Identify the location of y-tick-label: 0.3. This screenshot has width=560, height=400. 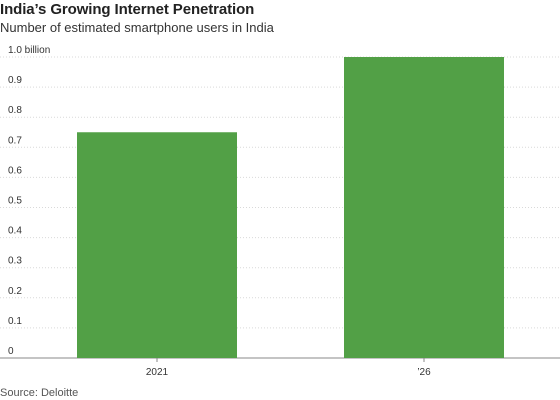
(15, 261).